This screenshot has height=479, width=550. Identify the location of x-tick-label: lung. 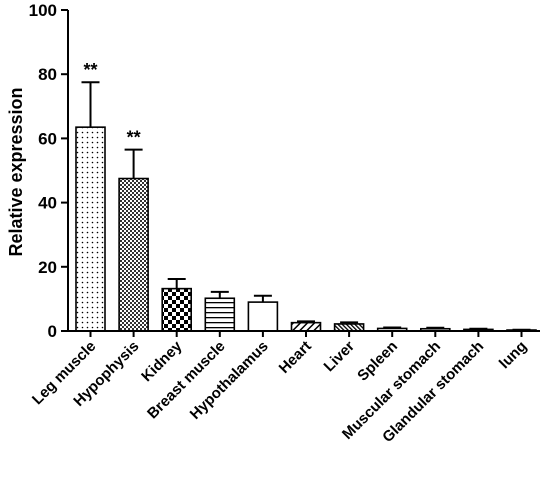
(513, 355).